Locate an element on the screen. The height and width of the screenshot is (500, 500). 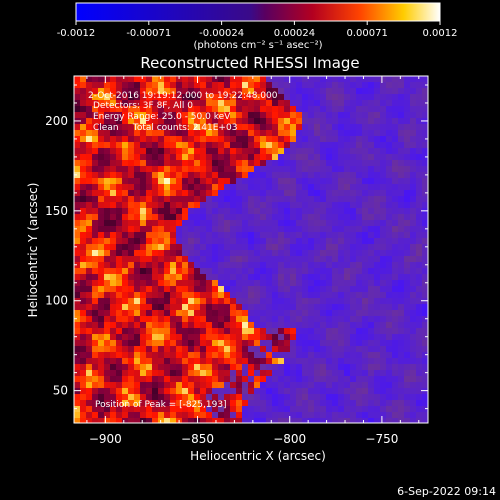
x-axis-label: Heliocentric X (arcsec) is located at coordinates (258, 456).